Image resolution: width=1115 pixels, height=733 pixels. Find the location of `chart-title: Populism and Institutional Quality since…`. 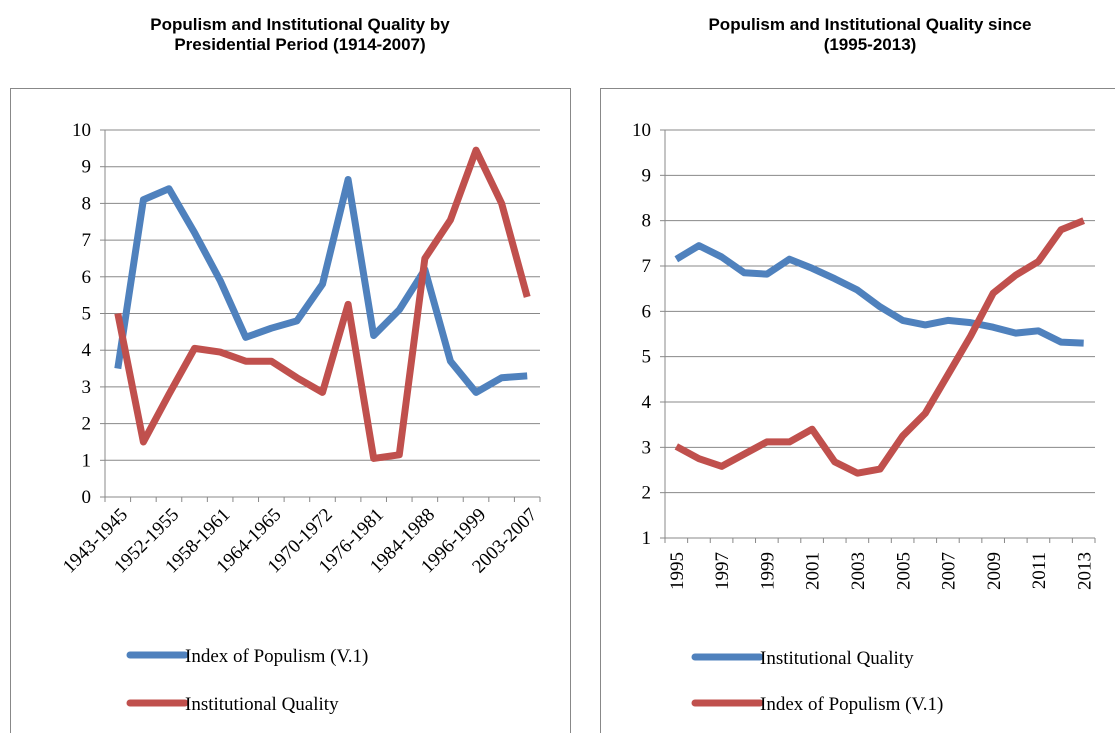

chart-title: Populism and Institutional Quality since… is located at coordinates (869, 34).